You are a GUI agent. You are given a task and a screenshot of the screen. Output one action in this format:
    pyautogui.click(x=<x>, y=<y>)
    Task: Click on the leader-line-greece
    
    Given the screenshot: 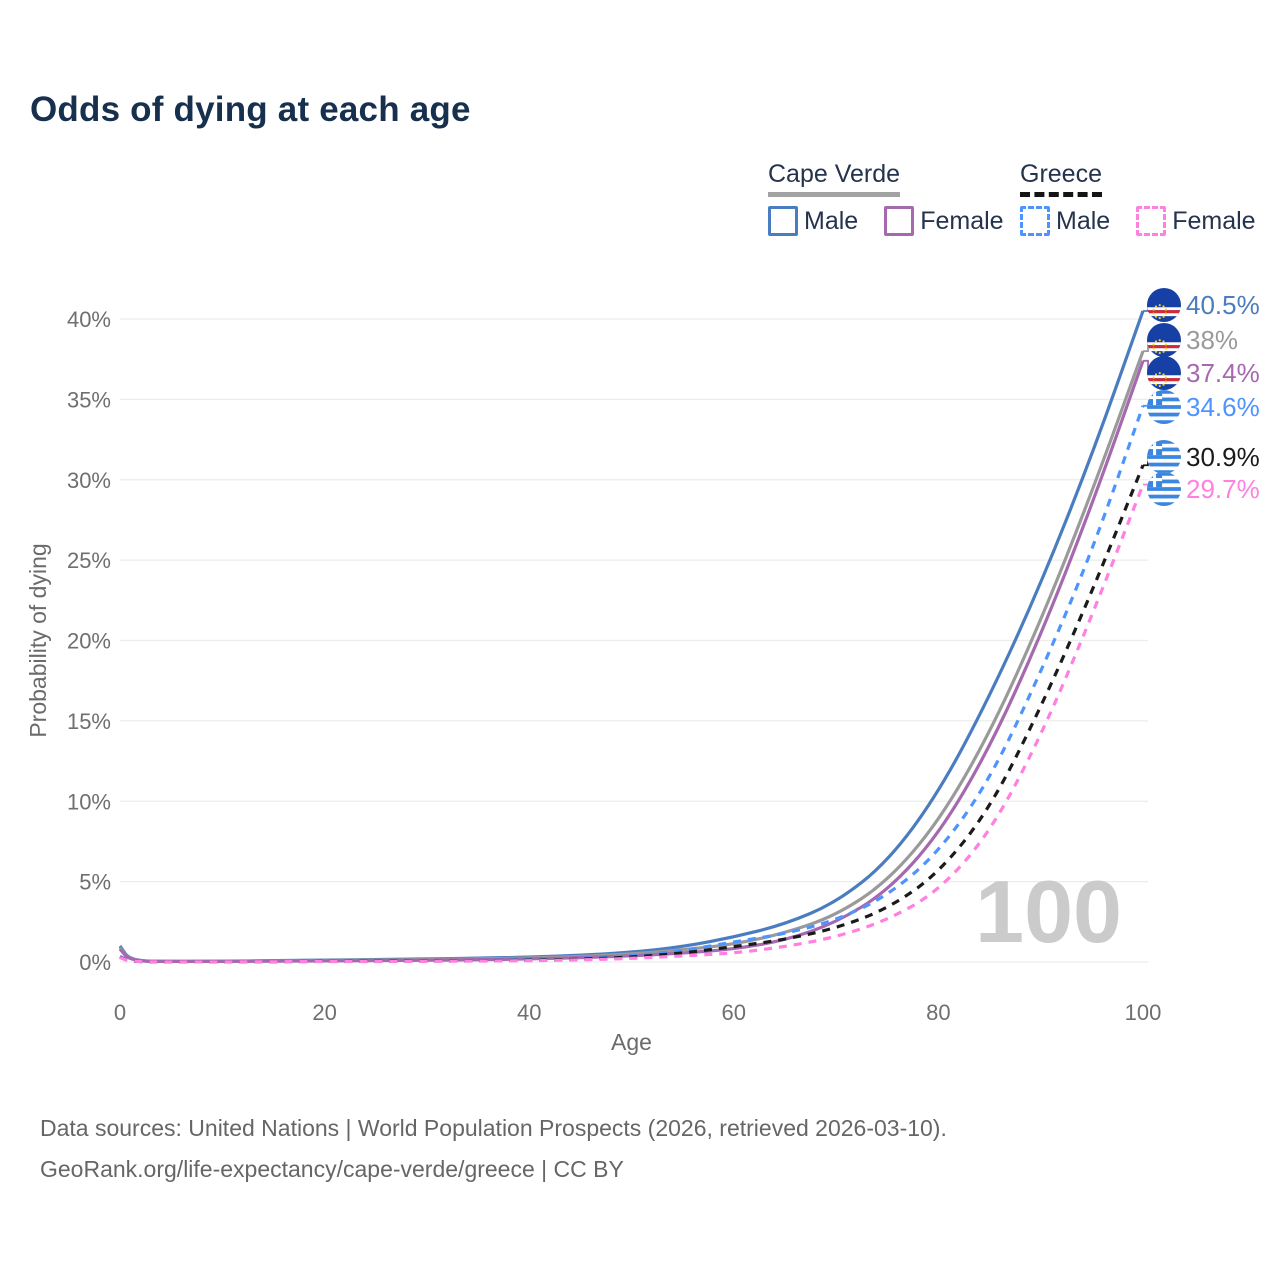 What is the action you would take?
    pyautogui.click(x=1147, y=461)
    